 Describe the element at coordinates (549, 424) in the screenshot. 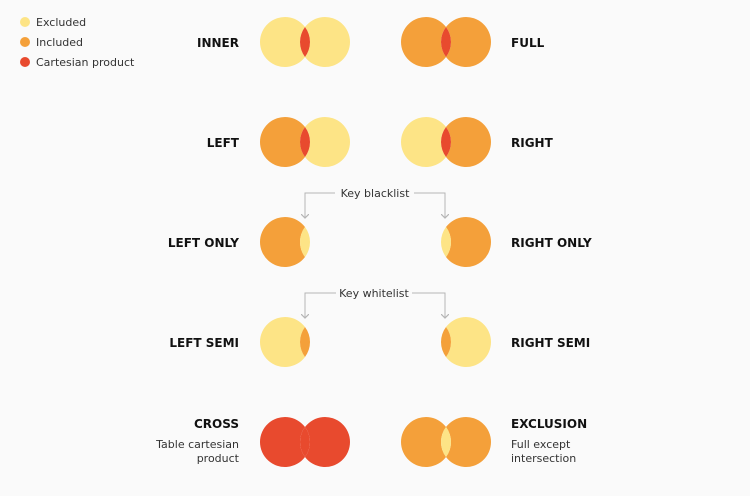

I see `join-label-exclusion: EXCLUSION` at that location.